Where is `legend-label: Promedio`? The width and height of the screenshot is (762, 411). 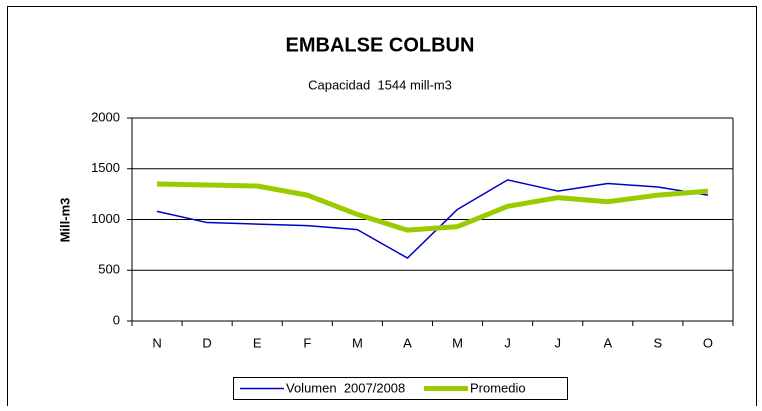 legend-label: Promedio is located at coordinates (498, 387).